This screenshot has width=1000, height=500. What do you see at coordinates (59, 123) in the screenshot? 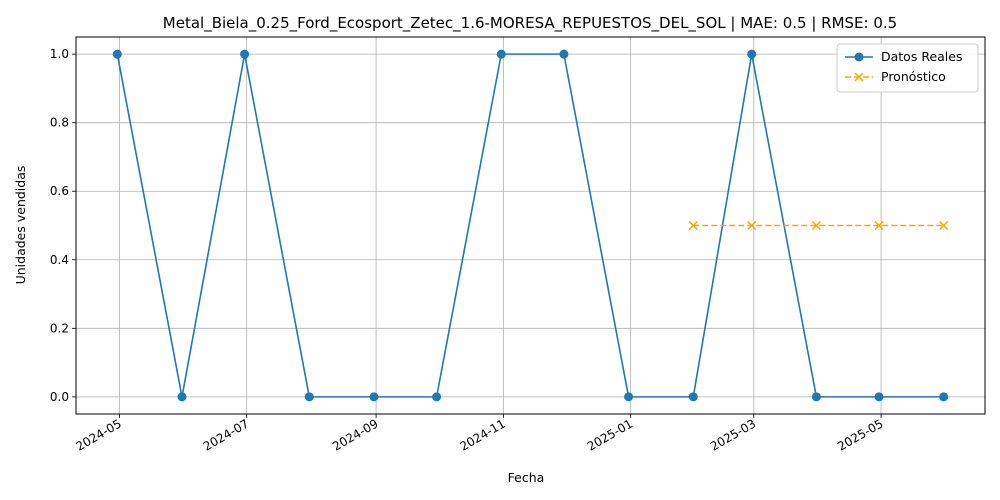
I see `y-tick-label: 0.8` at bounding box center [59, 123].